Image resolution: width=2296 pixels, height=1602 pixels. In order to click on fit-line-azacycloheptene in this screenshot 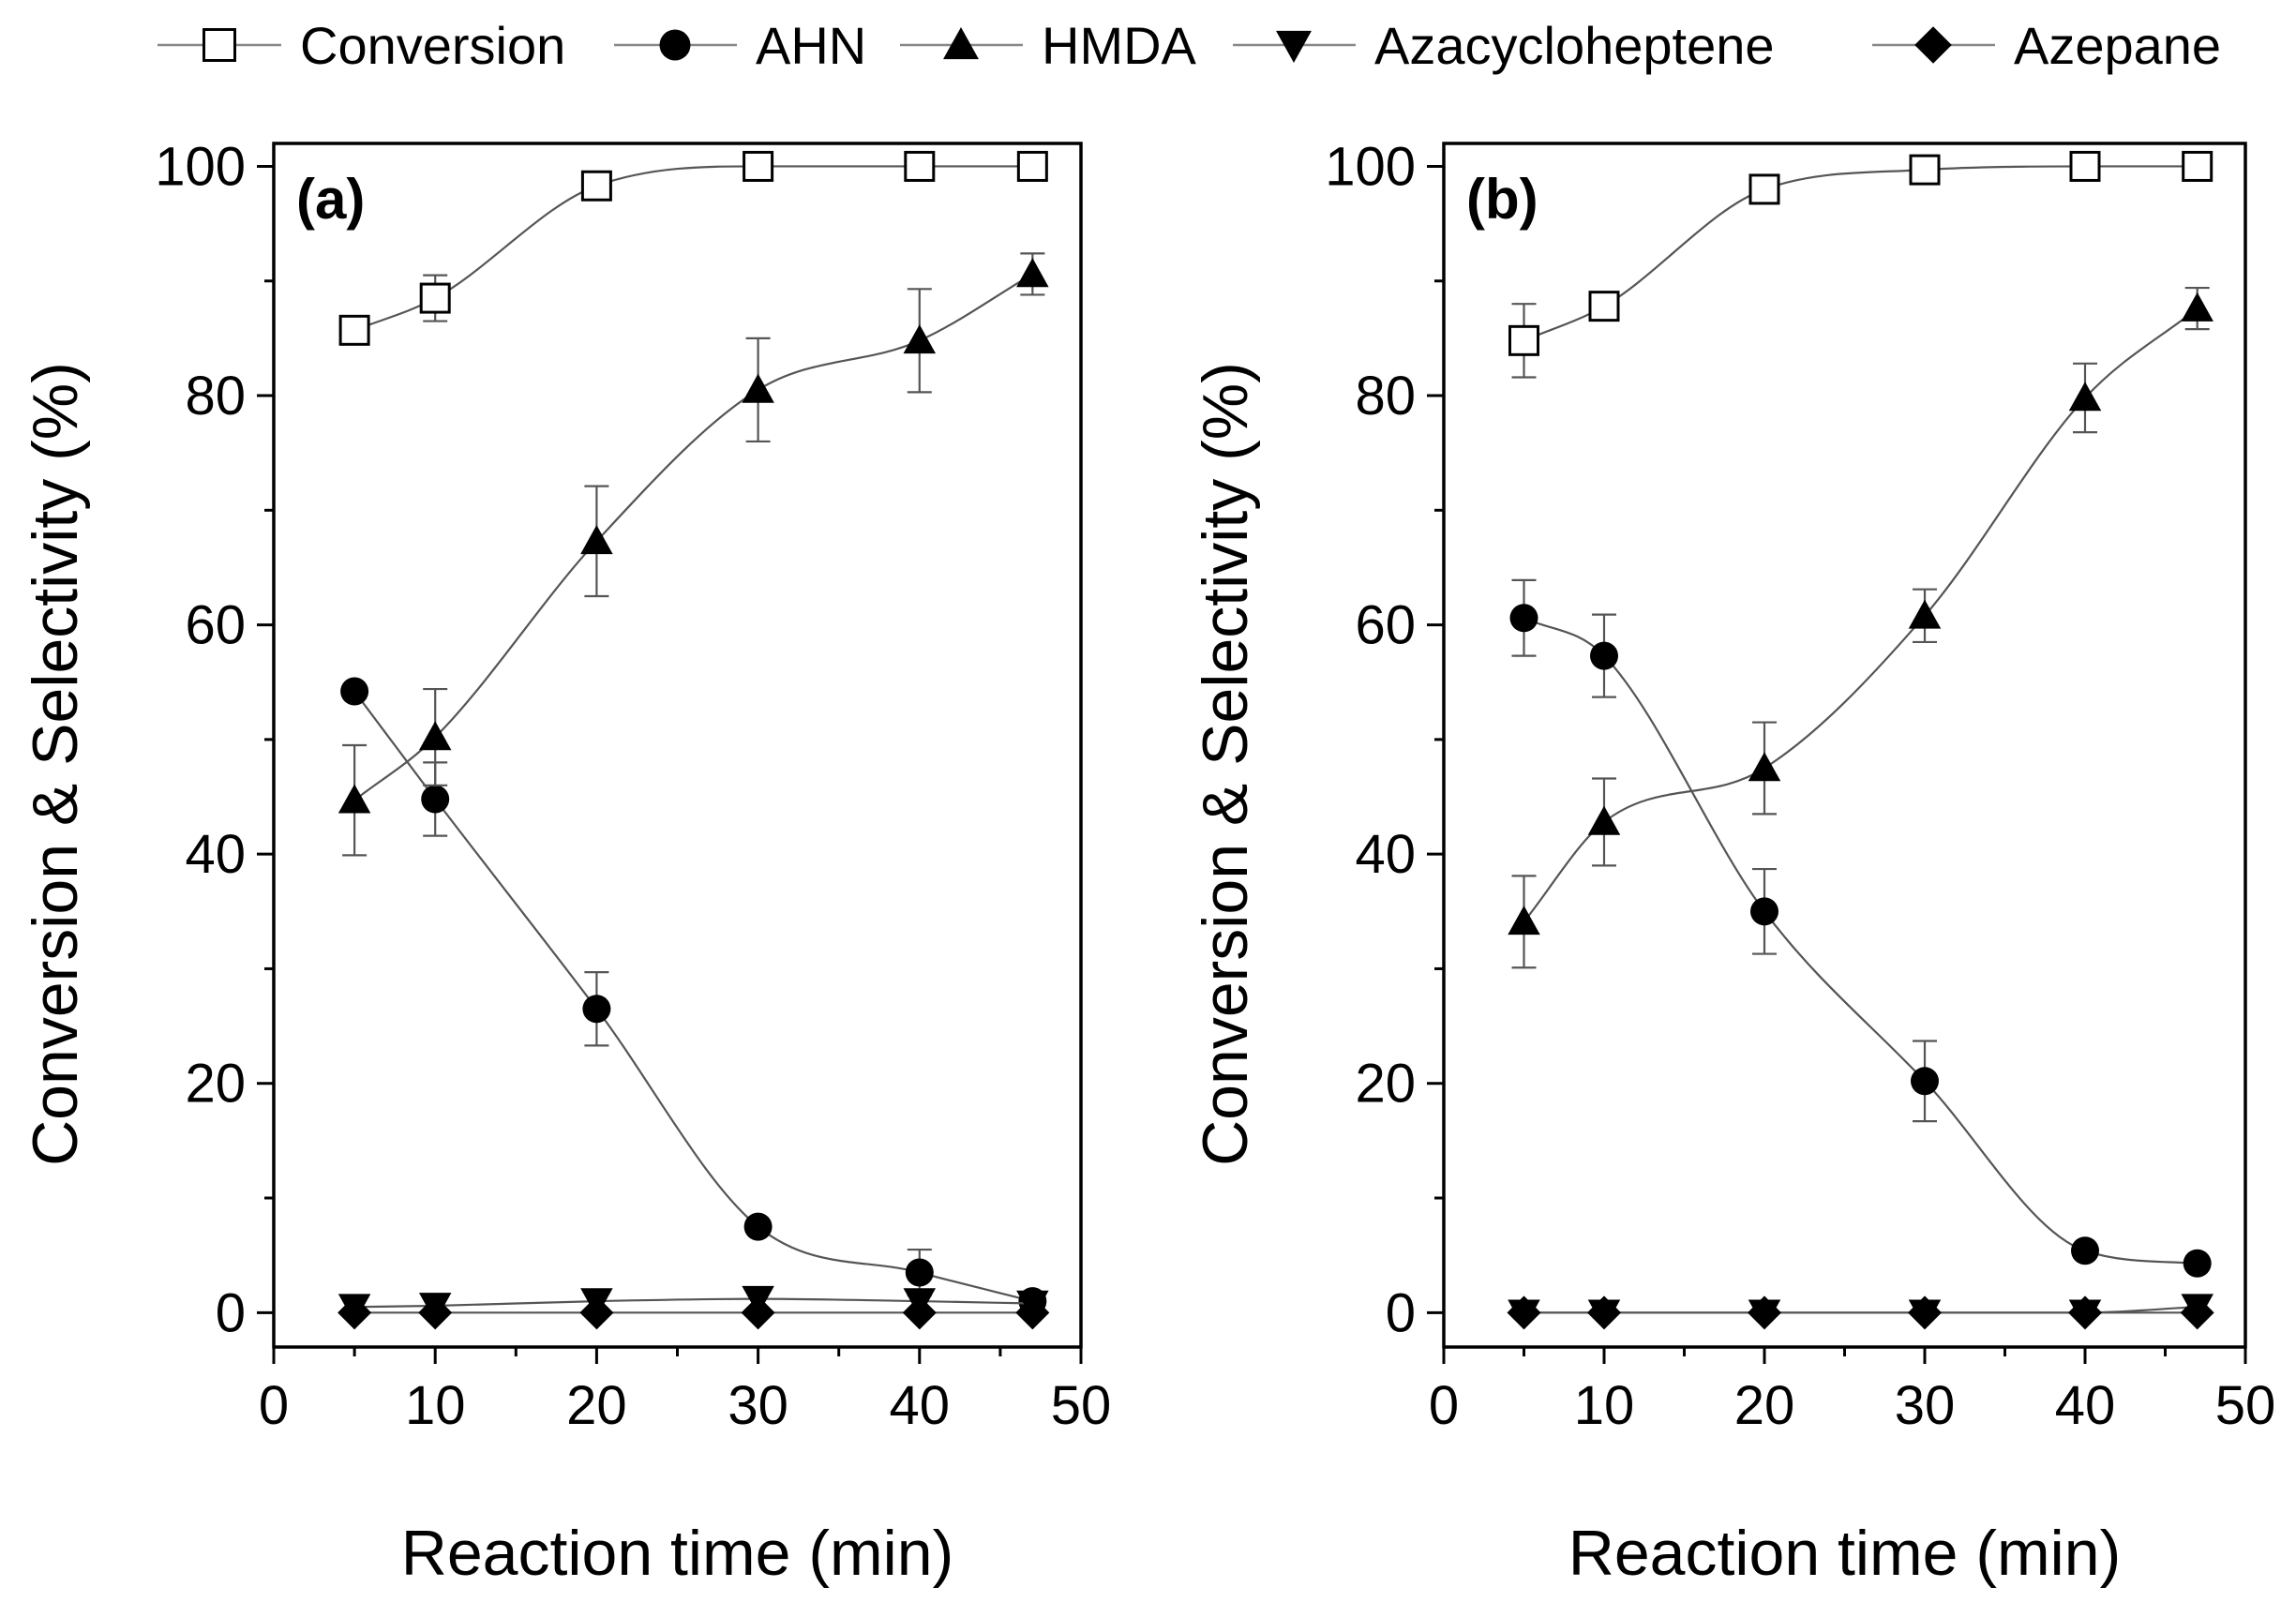, I will do `click(693, 1303)`.